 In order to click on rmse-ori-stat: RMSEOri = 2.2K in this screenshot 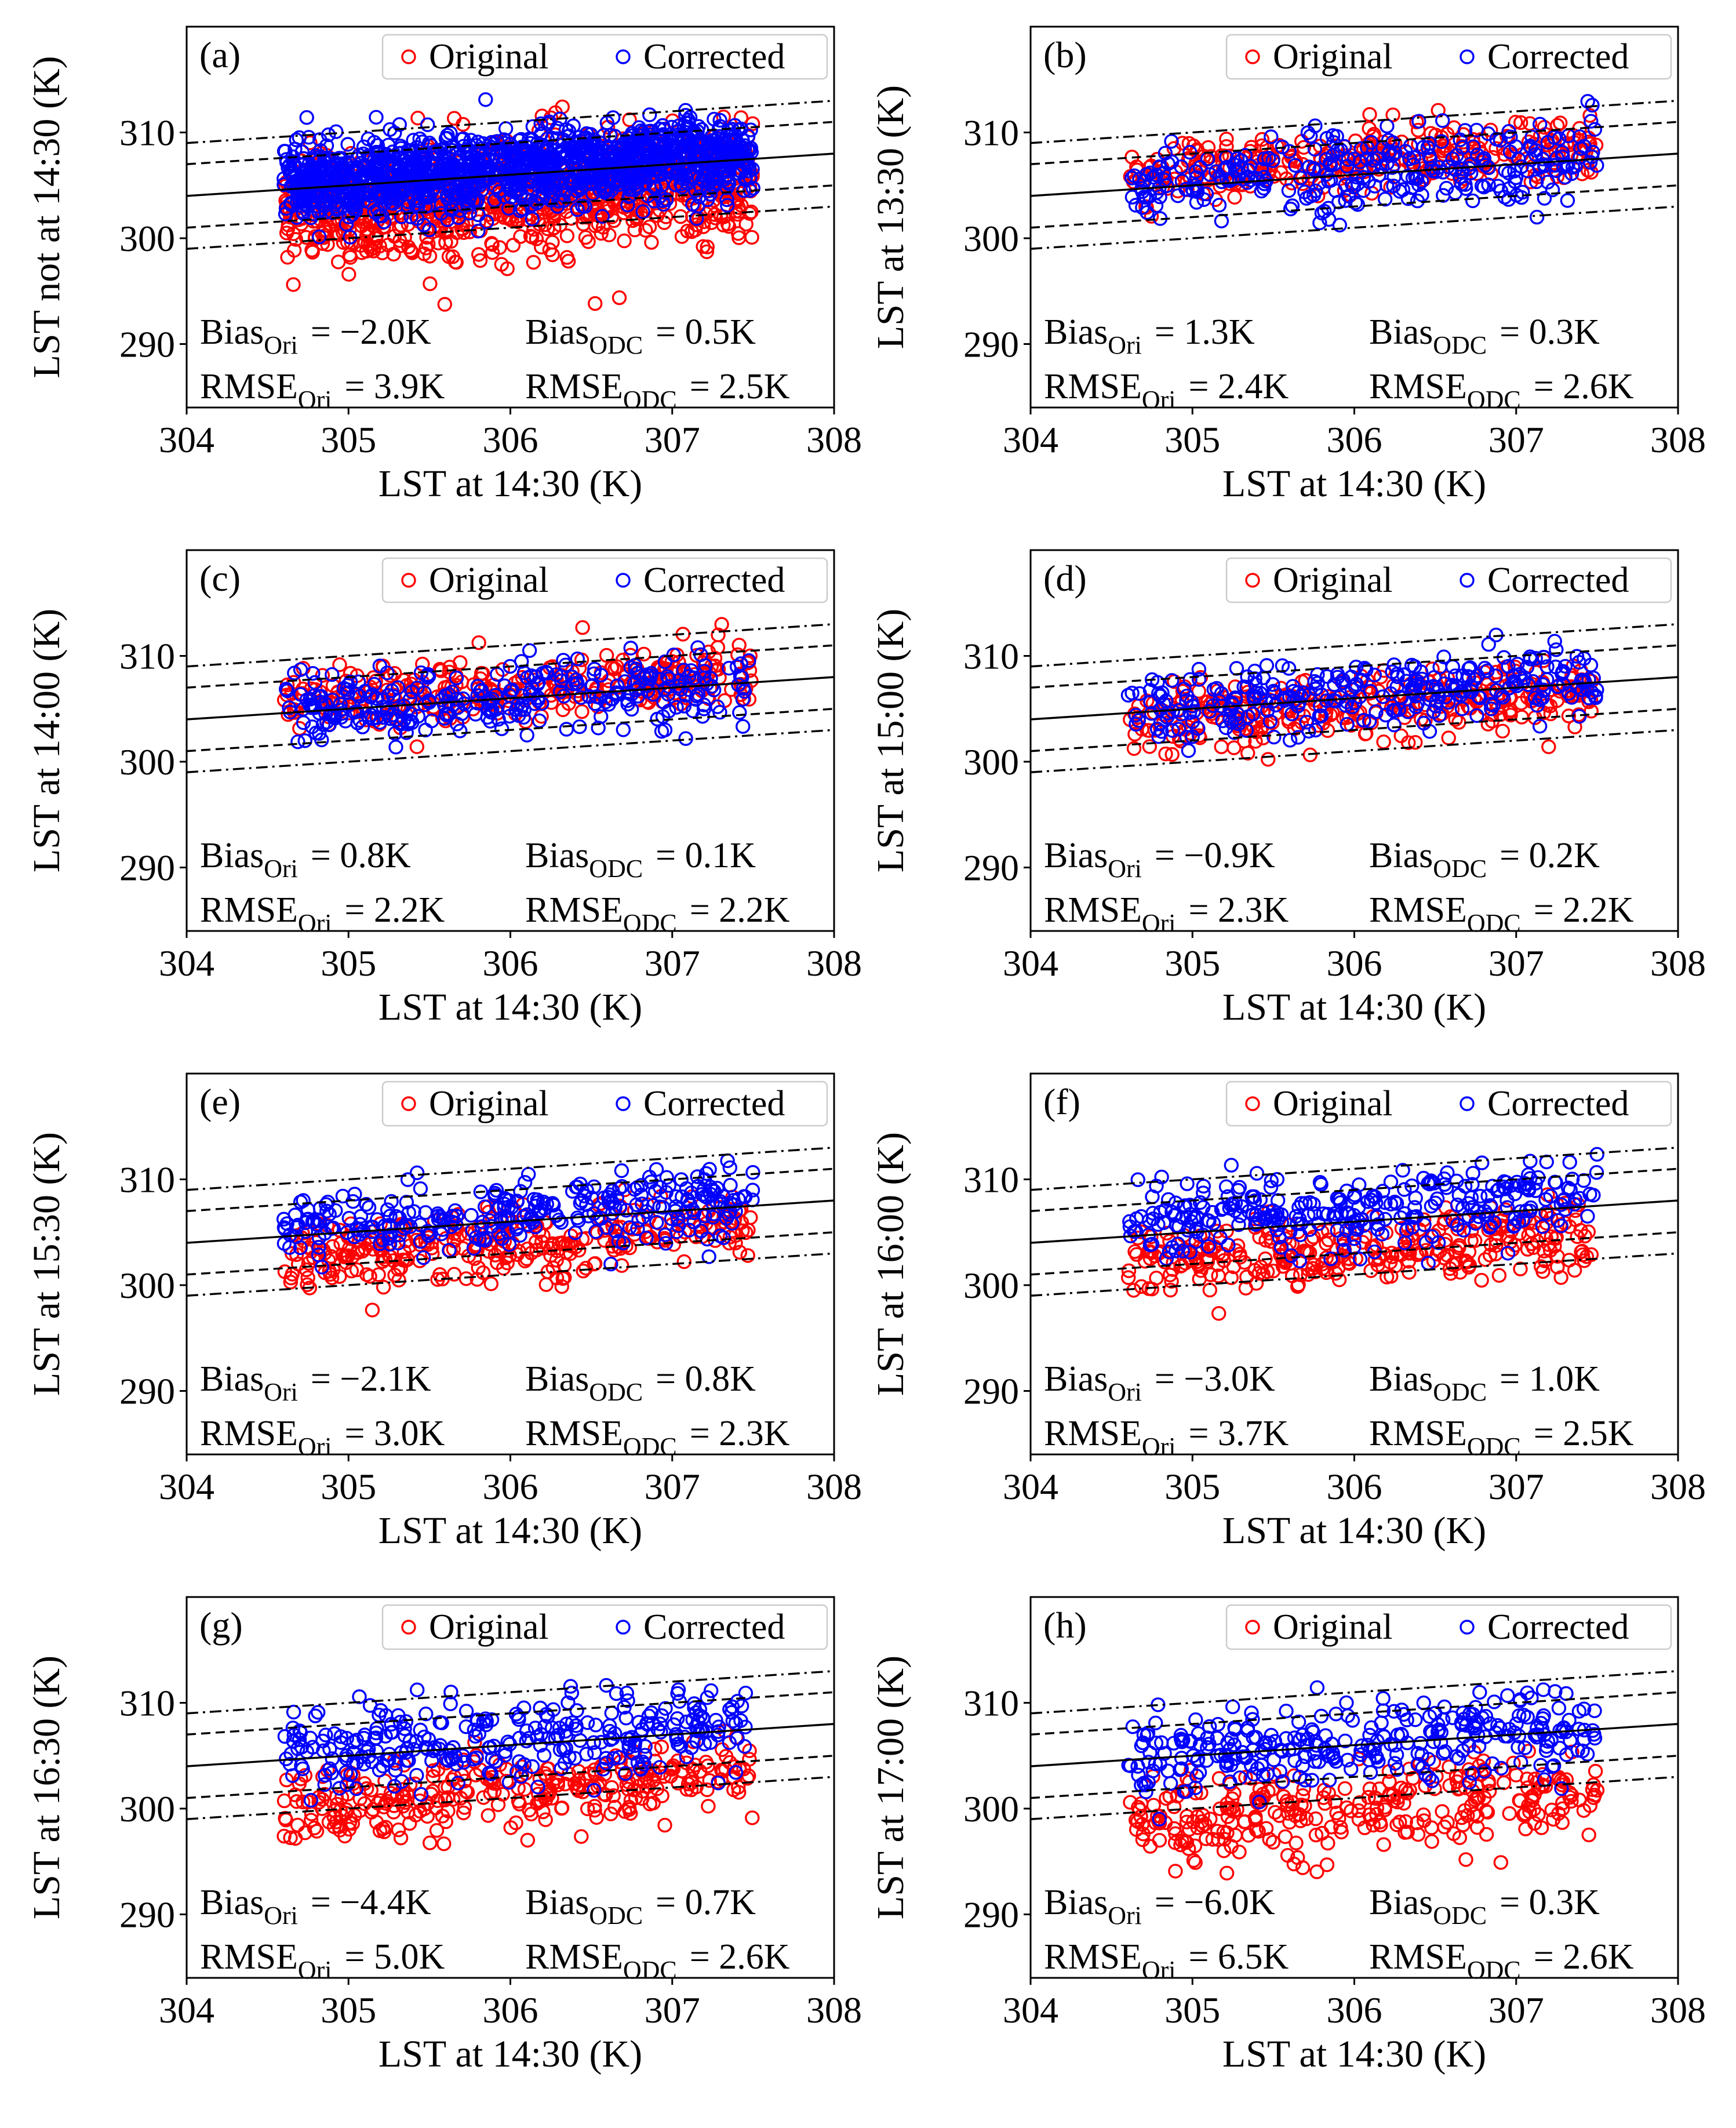, I will do `click(323, 914)`.